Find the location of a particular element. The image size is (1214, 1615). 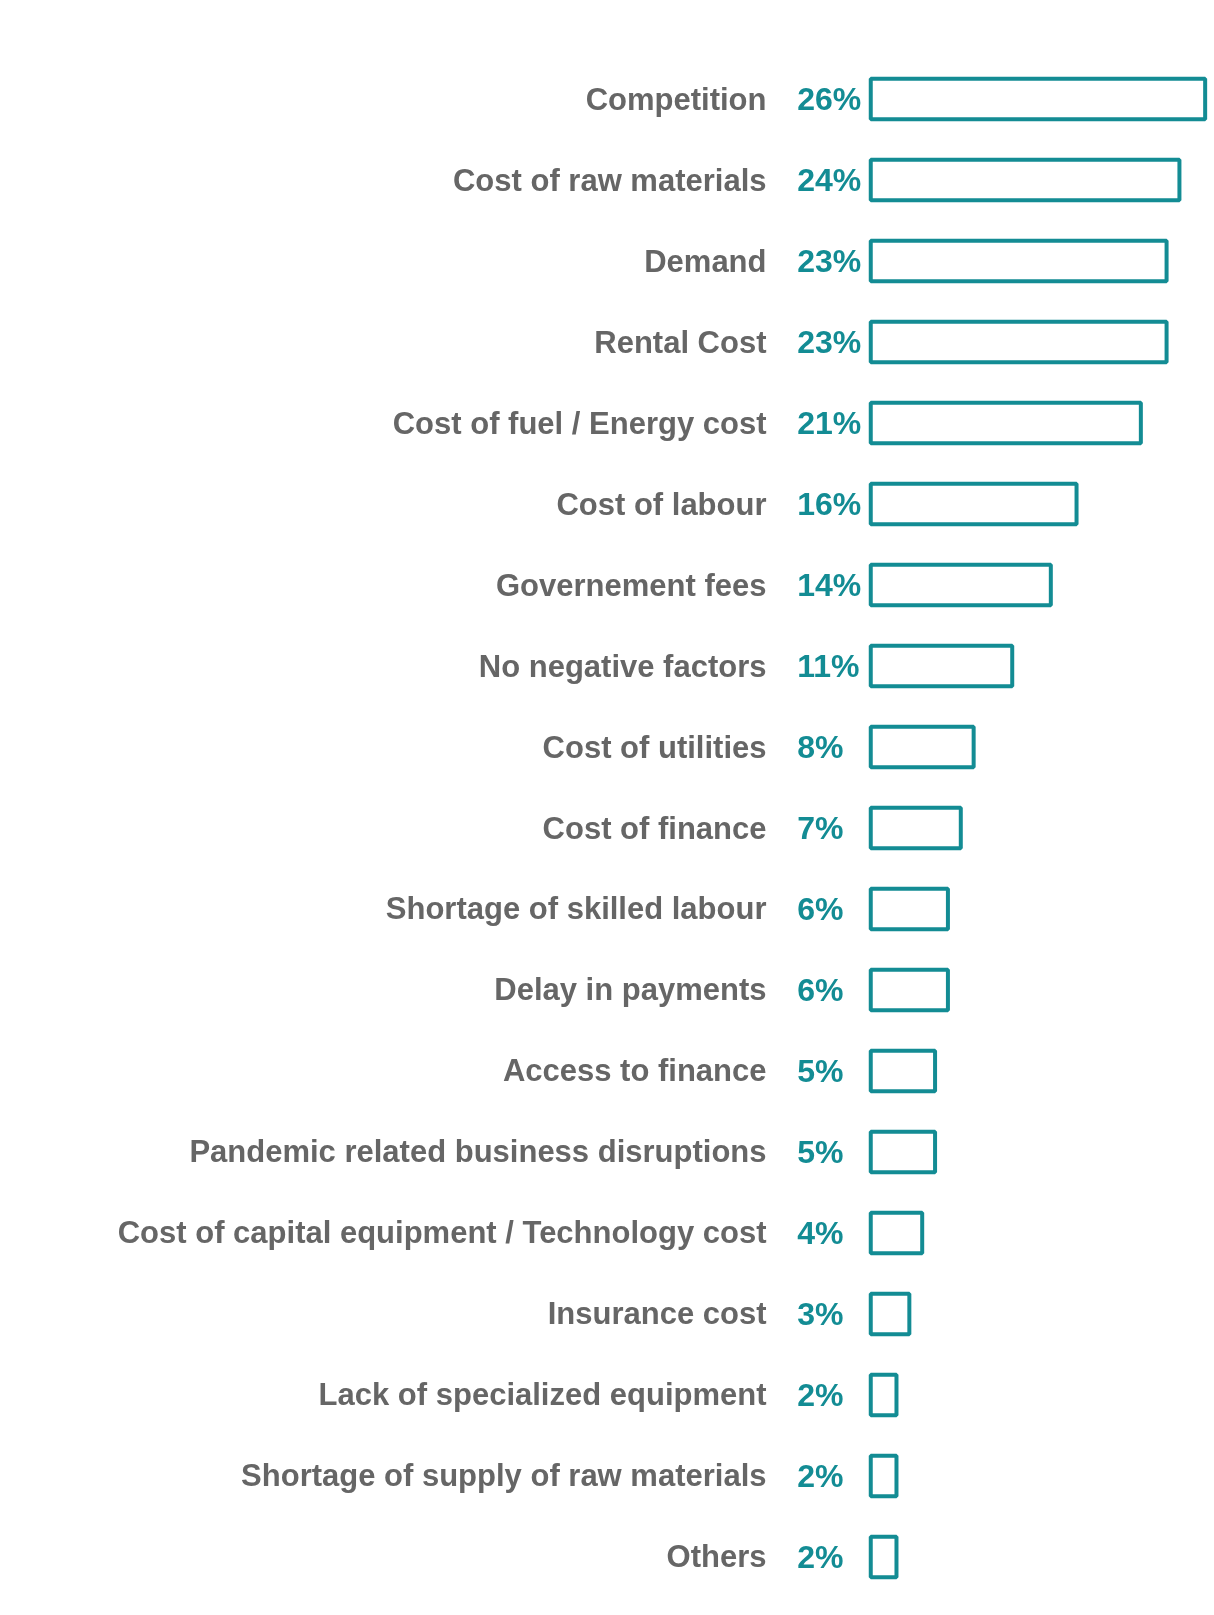

data-label: 14% is located at coordinates (829, 585).